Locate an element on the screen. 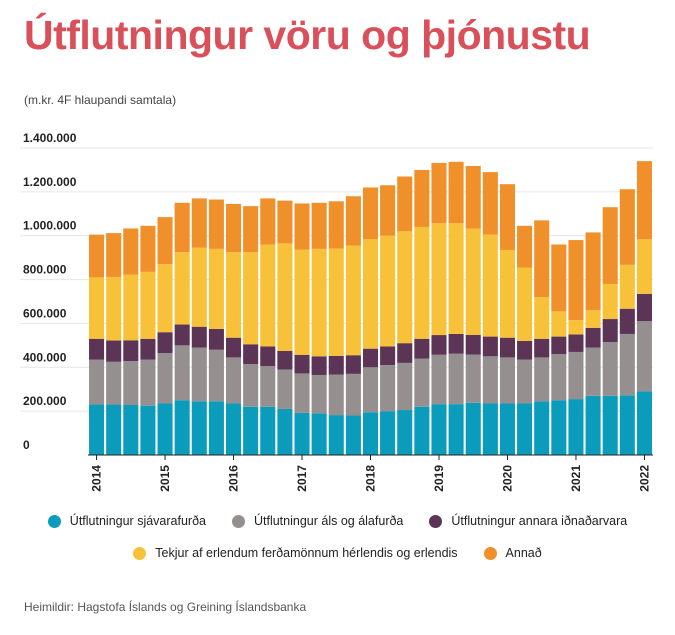  x-tick-label: 2020 is located at coordinates (507, 478).